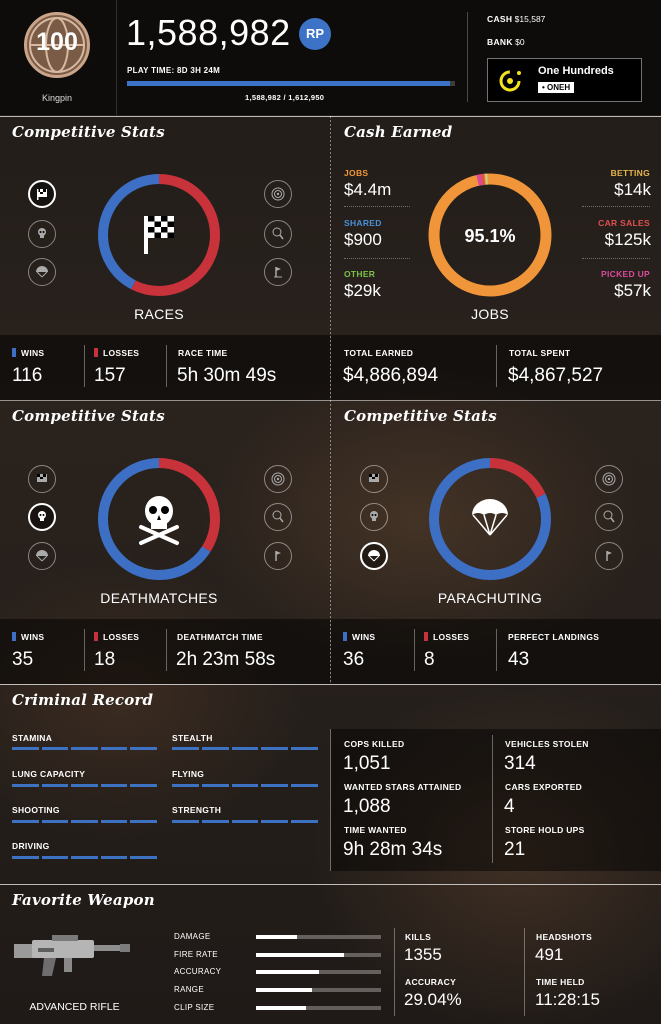 The height and width of the screenshot is (1024, 661). I want to click on cash-betting-value: $14k, so click(632, 189).